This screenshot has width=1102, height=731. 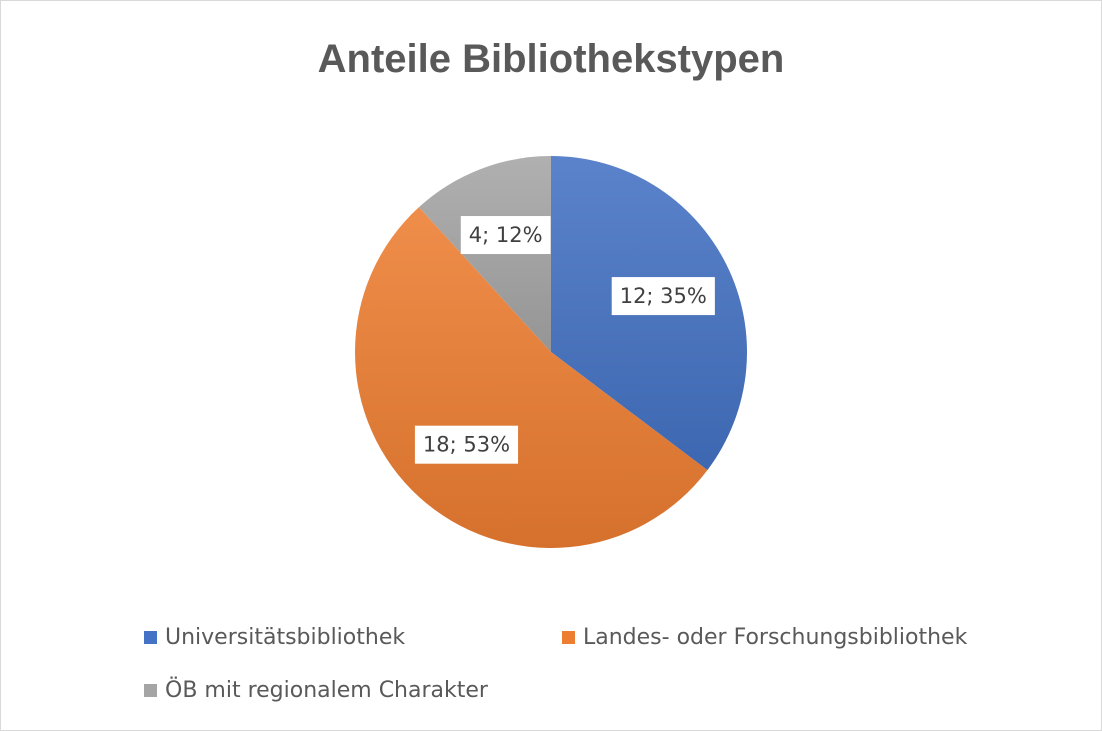 What do you see at coordinates (326, 690) in the screenshot?
I see `legend-label-oeb-regional: ÖB mit regionalem Charakter` at bounding box center [326, 690].